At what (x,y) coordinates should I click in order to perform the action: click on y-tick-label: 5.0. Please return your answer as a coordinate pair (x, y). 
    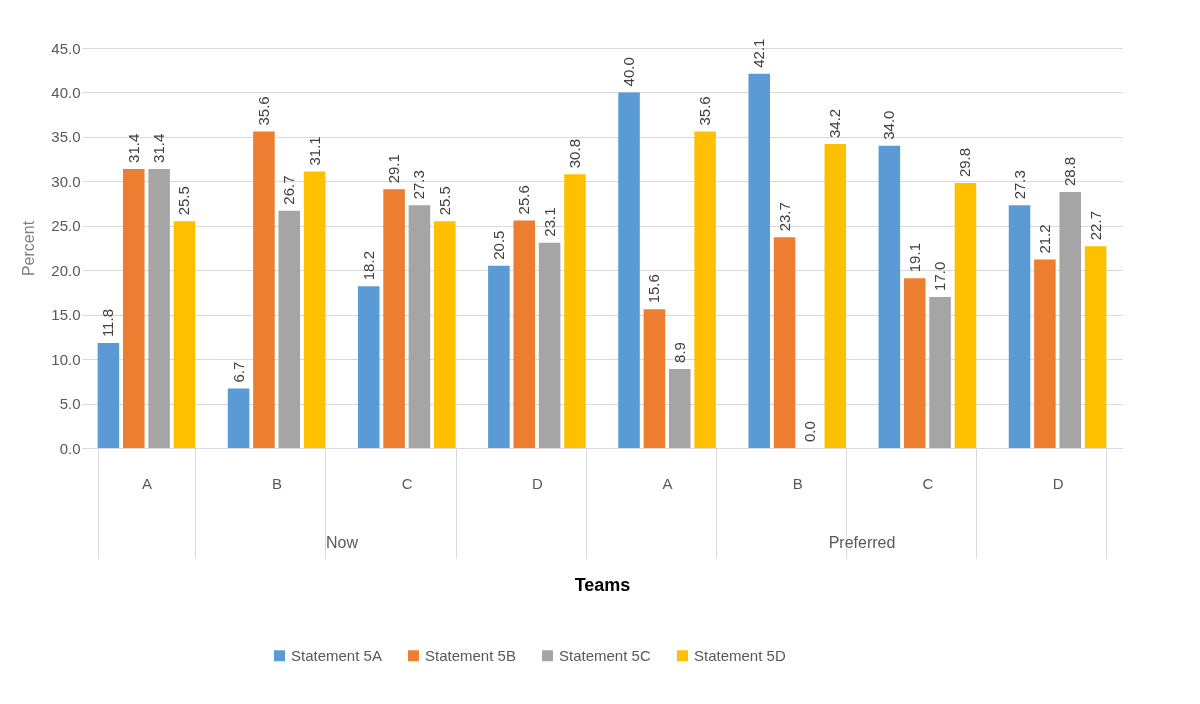
    Looking at the image, I should click on (70, 404).